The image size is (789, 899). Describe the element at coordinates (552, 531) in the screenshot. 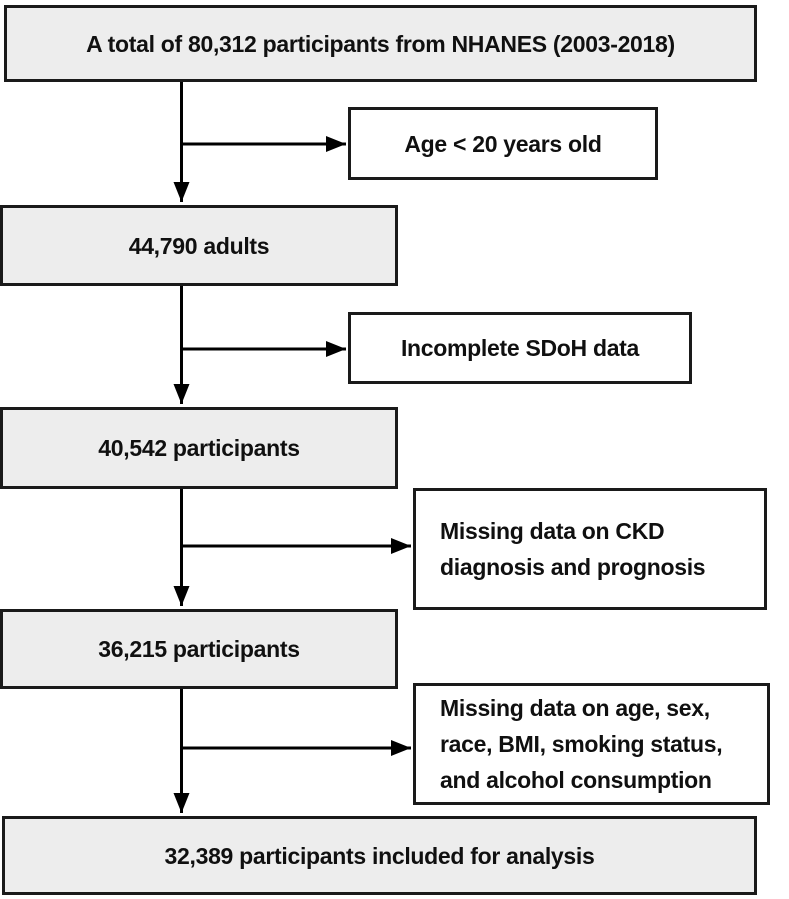

I see `exclusion-box-ckd-line-1: Missing data on CKD` at that location.